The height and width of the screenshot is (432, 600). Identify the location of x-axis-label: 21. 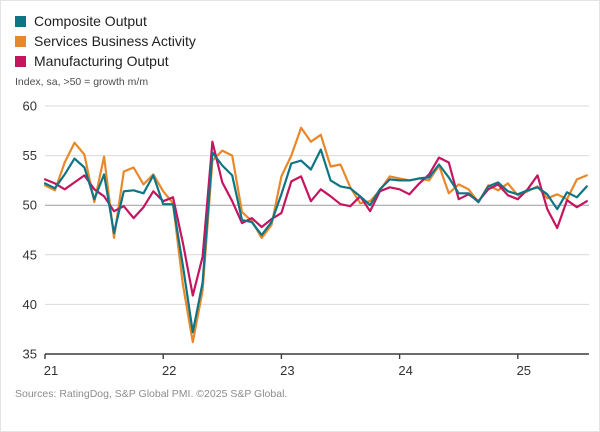
(51, 370).